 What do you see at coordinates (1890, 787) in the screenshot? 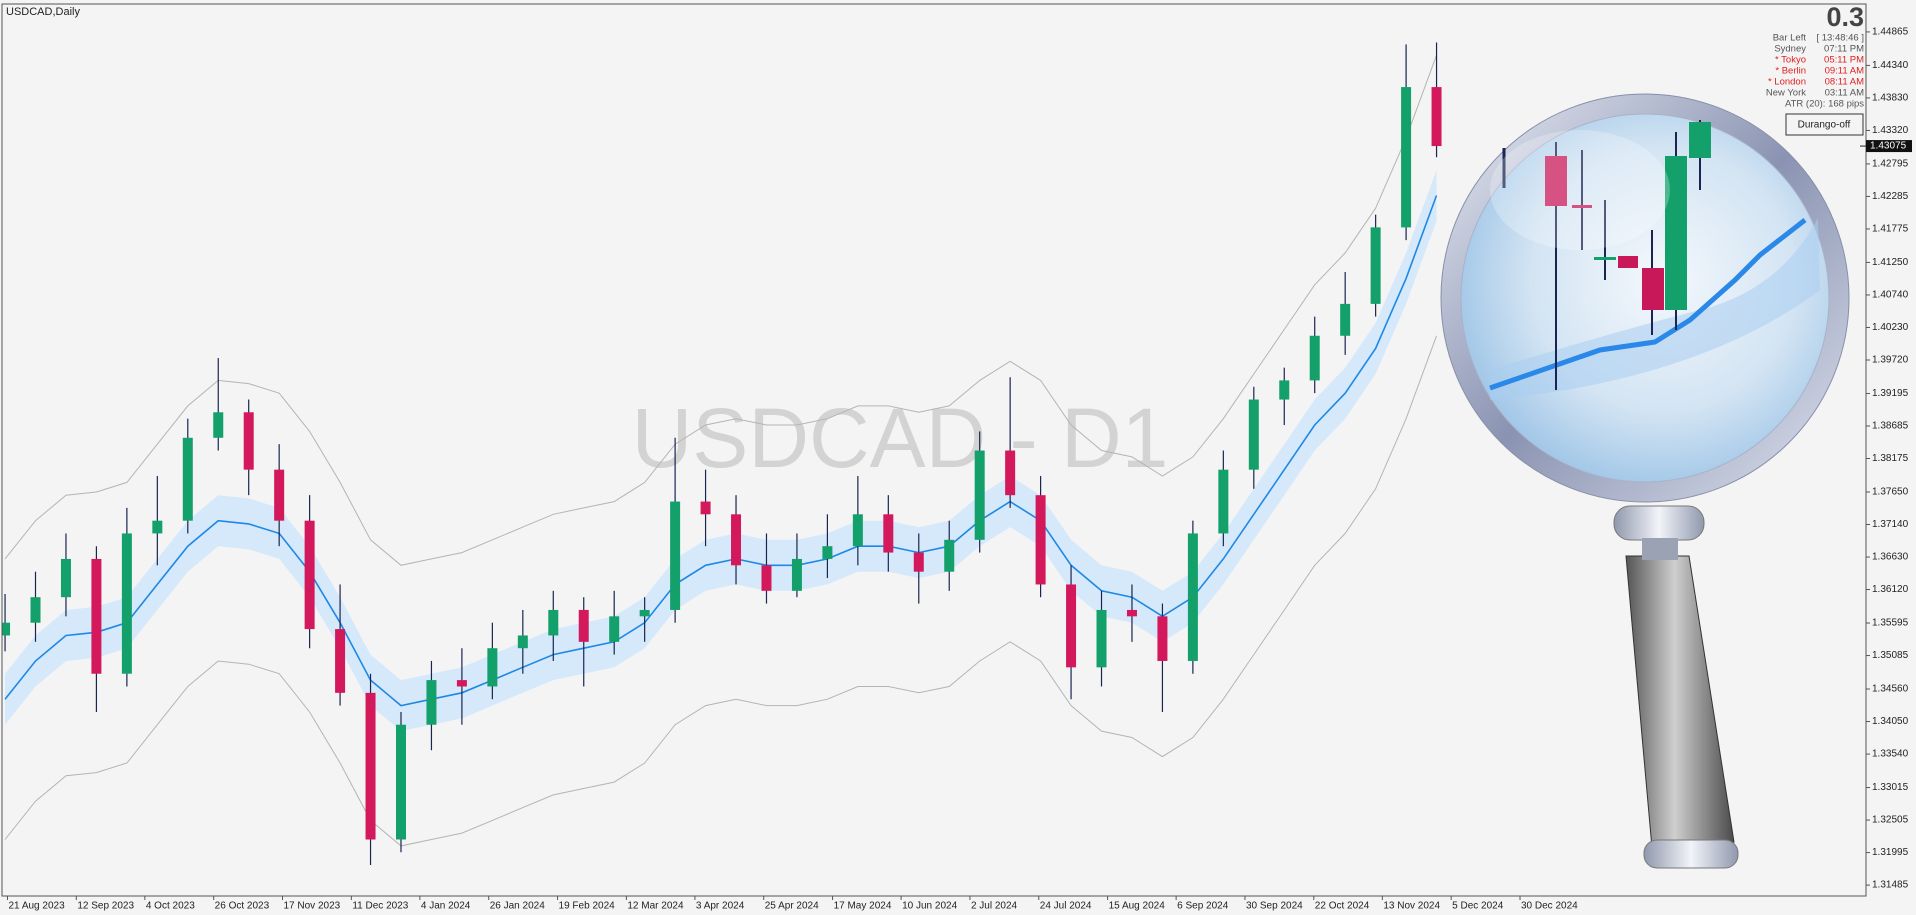
I see `y-tick-label: 1.33015` at bounding box center [1890, 787].